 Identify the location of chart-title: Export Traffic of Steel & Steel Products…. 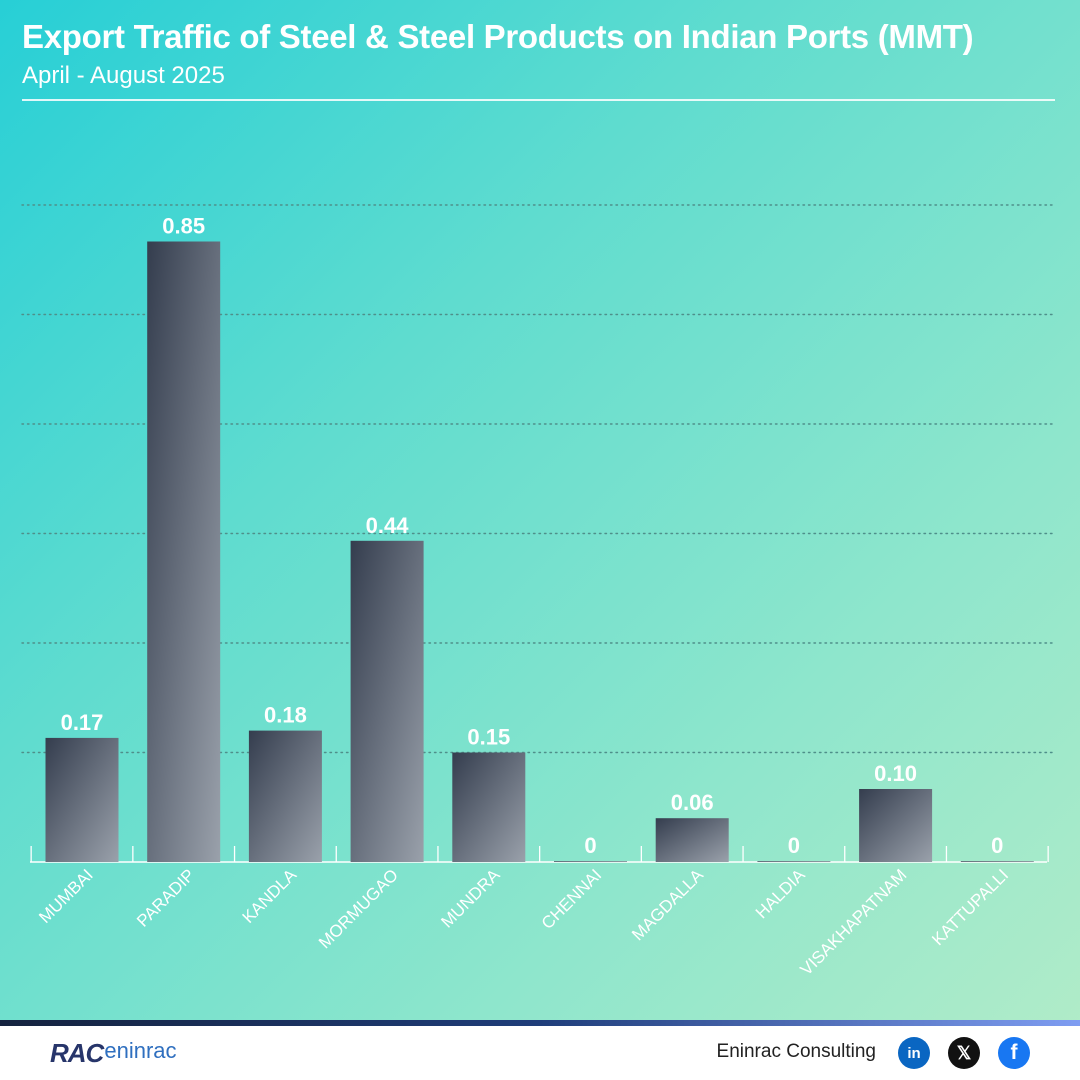
(498, 36).